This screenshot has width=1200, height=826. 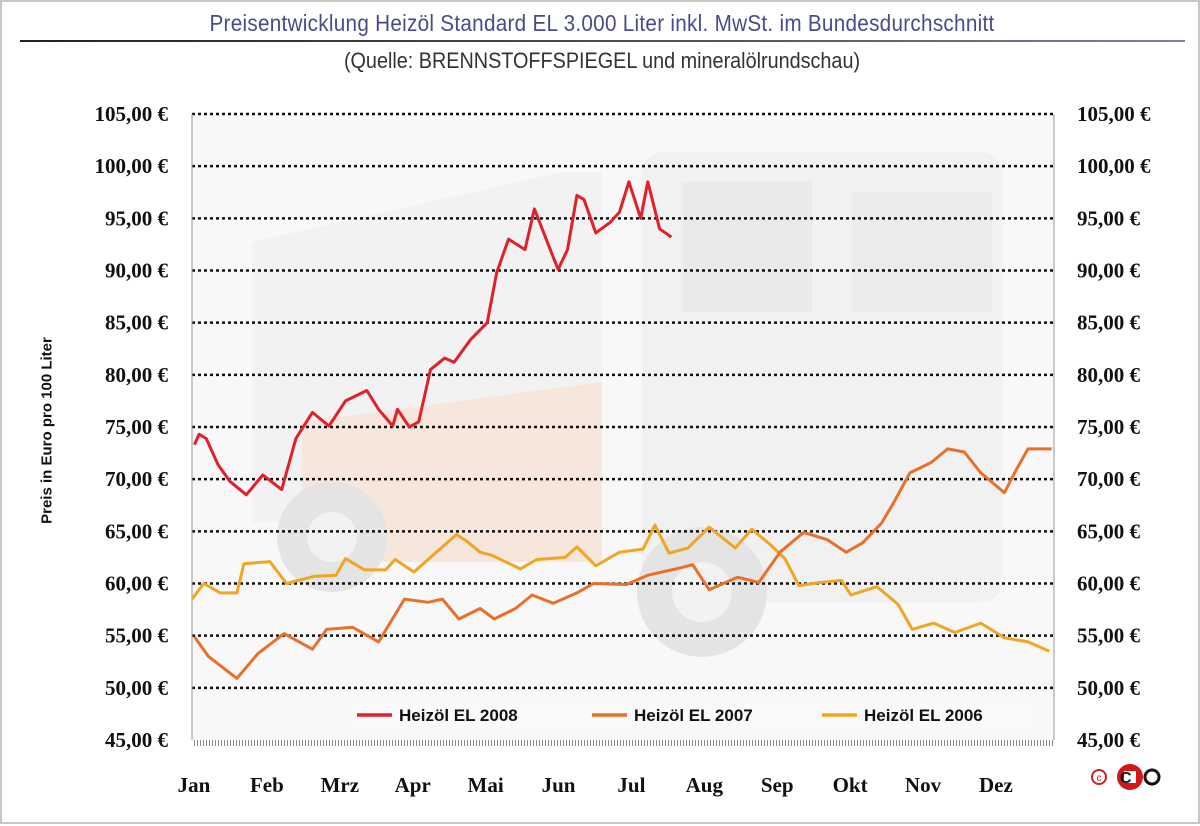 I want to click on x-tick-label: Nov, so click(x=923, y=785).